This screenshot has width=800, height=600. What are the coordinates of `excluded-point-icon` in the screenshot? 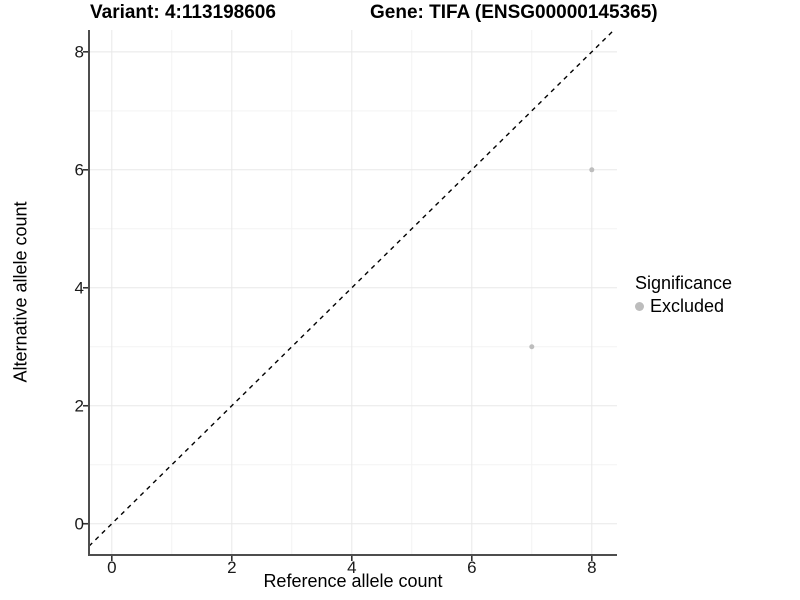 It's located at (639, 306).